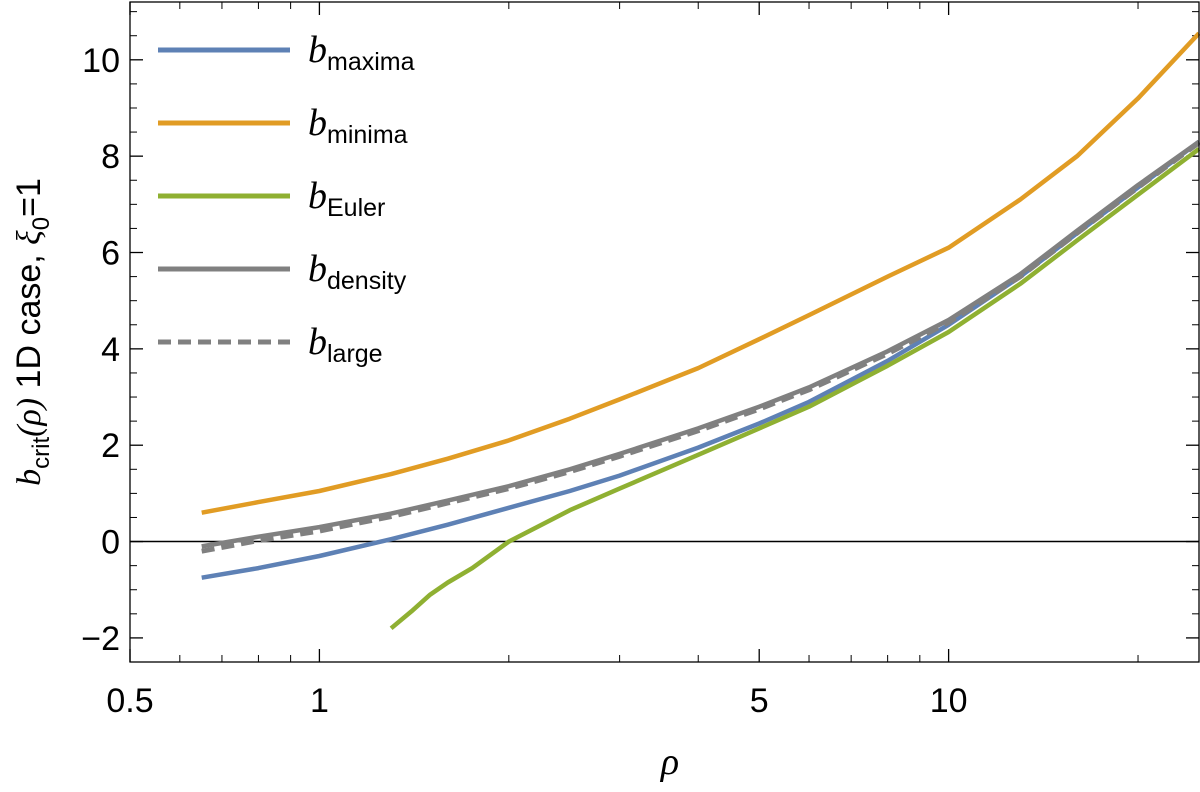 The image size is (1200, 792). I want to click on legend-label: bEuler, so click(346, 198).